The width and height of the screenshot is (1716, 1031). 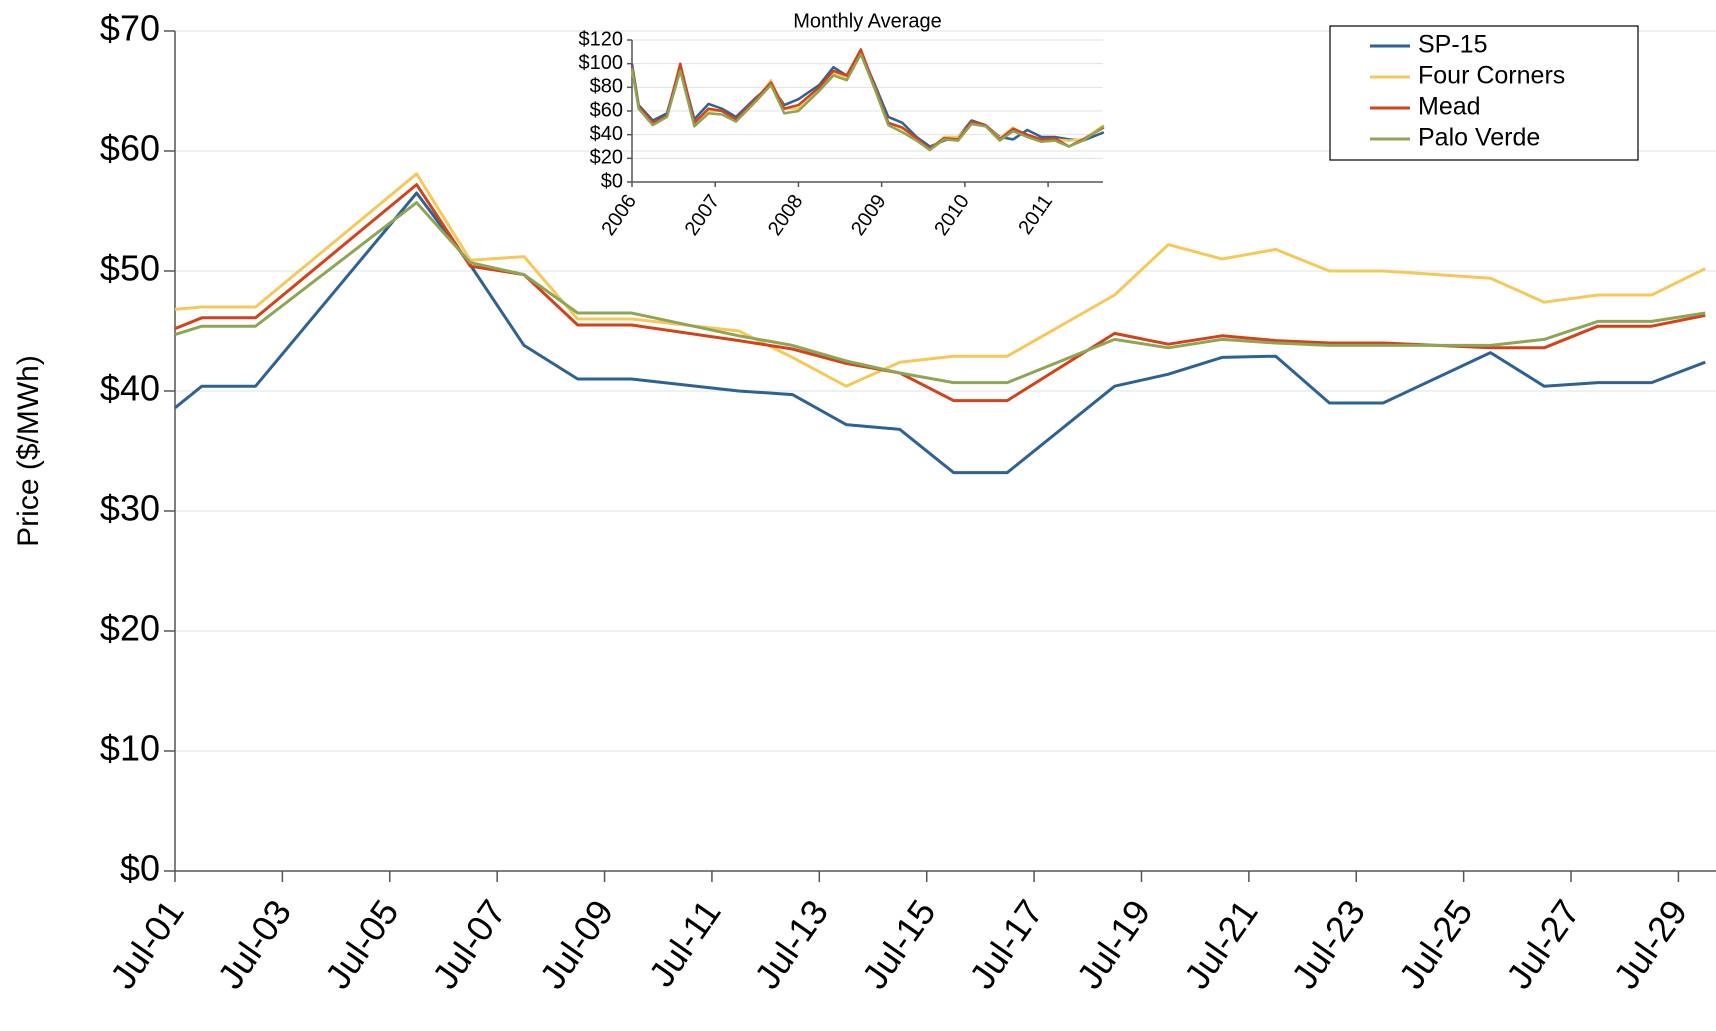 I want to click on chart-title: Monthly Average, so click(x=867, y=21).